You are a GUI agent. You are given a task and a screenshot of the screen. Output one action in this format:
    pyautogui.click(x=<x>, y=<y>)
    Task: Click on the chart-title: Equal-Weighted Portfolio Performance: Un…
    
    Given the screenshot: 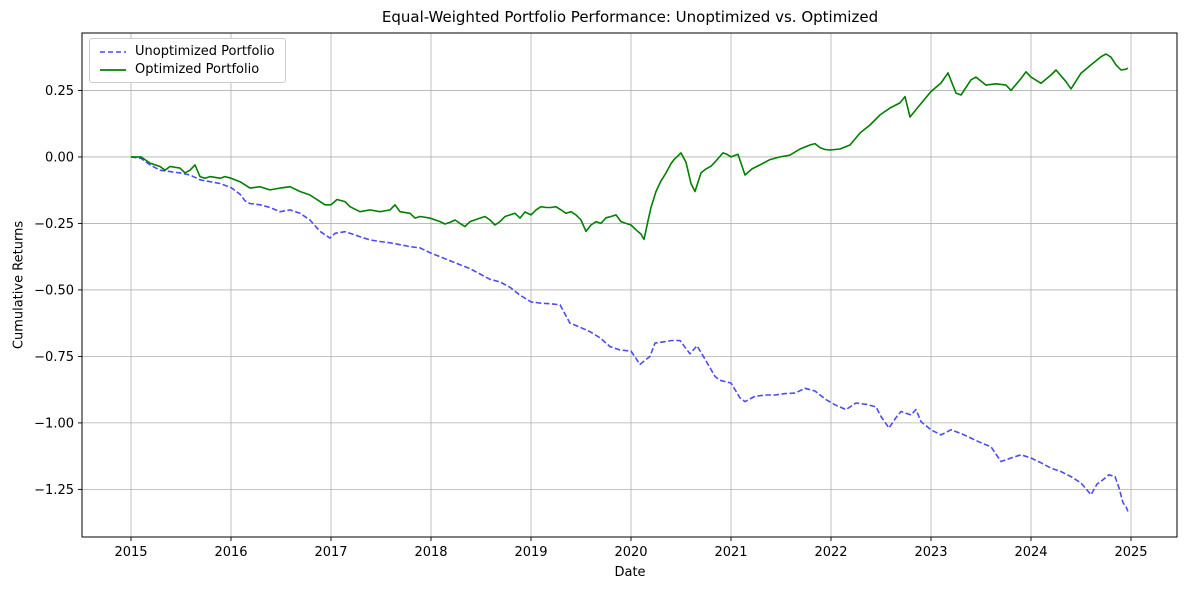 What is the action you would take?
    pyautogui.click(x=630, y=17)
    